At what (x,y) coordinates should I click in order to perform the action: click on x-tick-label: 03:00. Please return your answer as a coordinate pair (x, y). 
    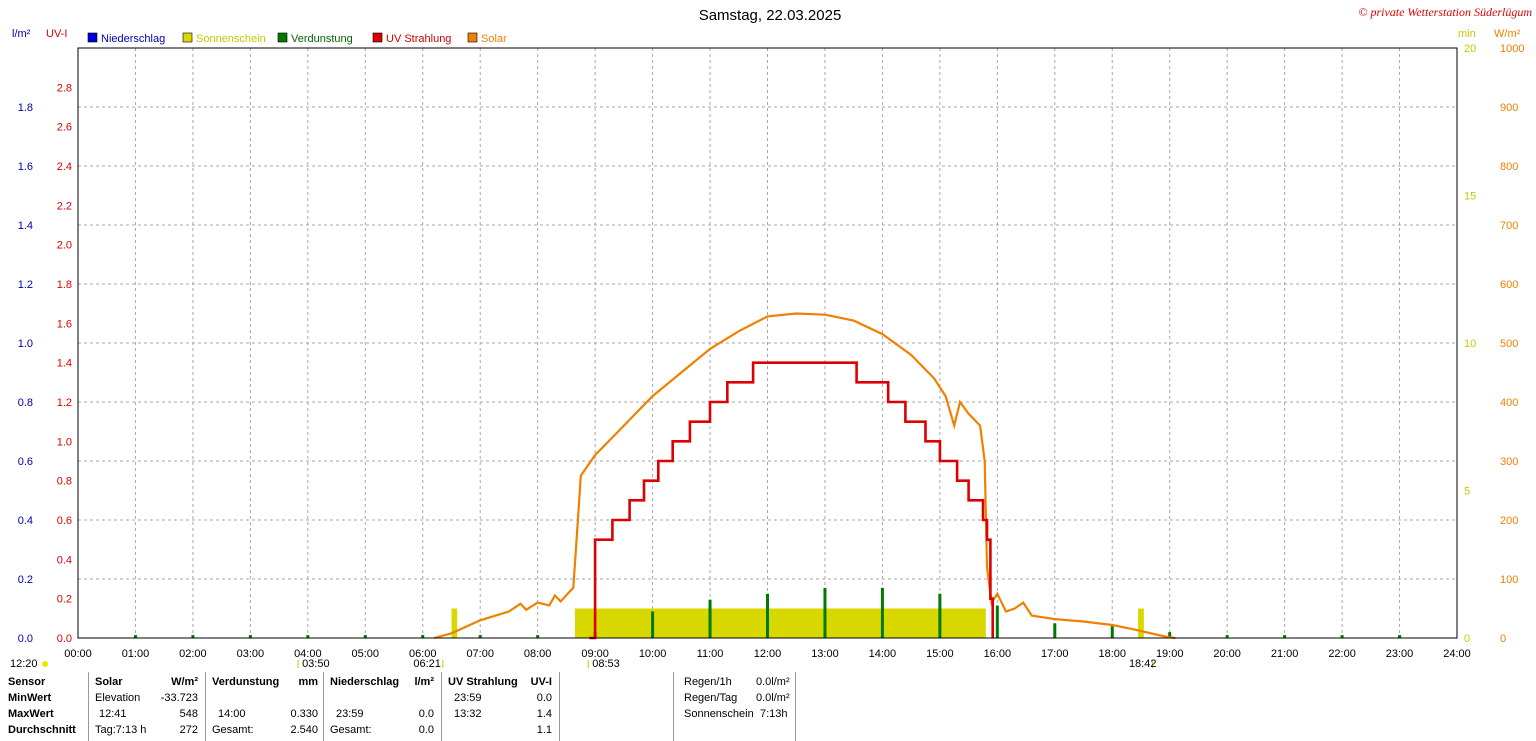
    Looking at the image, I should click on (251, 654).